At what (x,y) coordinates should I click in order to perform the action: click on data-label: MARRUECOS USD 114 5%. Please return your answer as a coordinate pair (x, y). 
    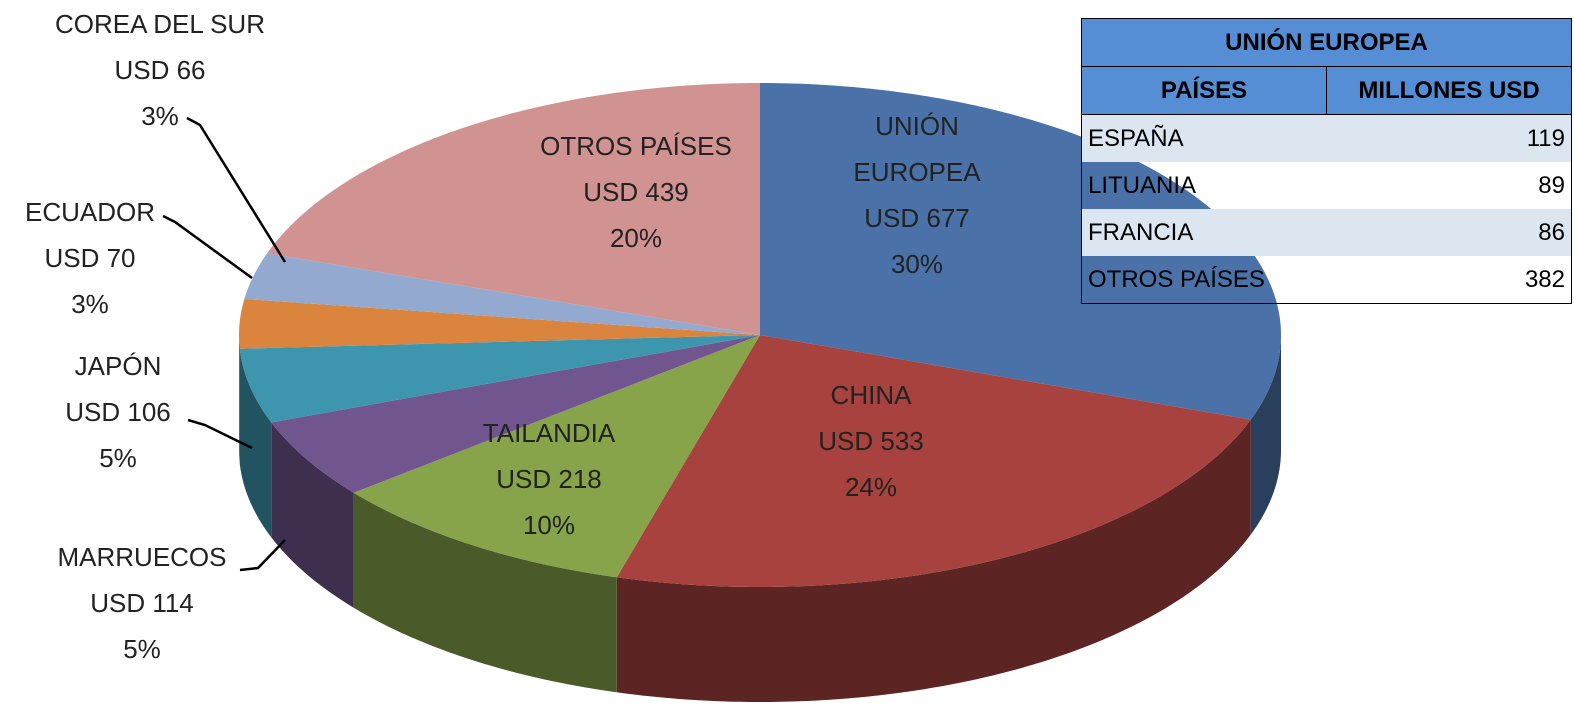
    Looking at the image, I should click on (142, 603).